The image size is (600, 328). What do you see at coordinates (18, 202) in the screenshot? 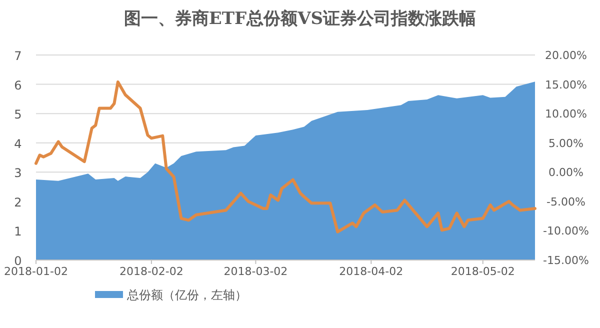
I see `y-tick-label: 2` at bounding box center [18, 202].